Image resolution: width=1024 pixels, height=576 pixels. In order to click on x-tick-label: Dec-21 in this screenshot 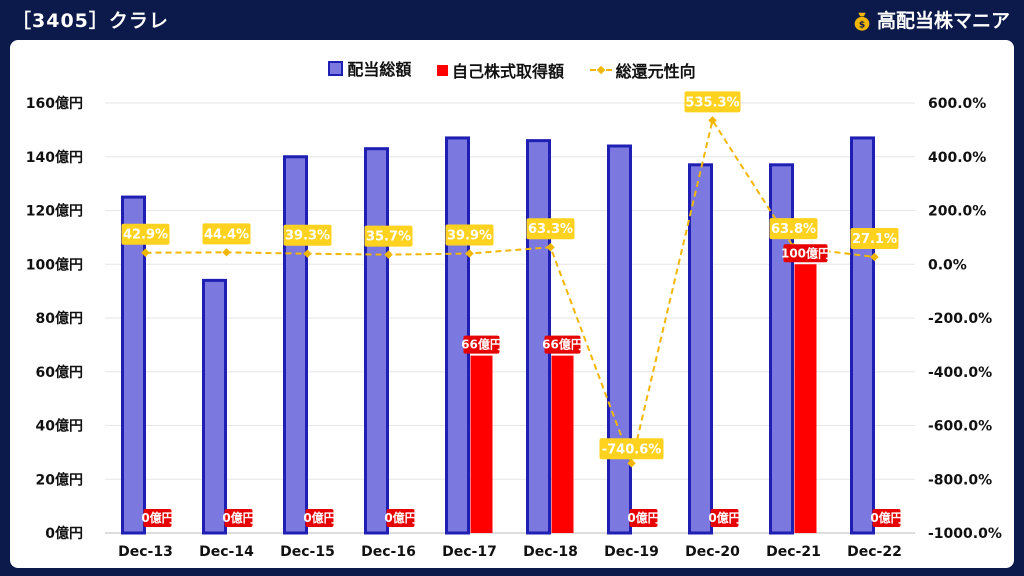, I will do `click(793, 552)`.